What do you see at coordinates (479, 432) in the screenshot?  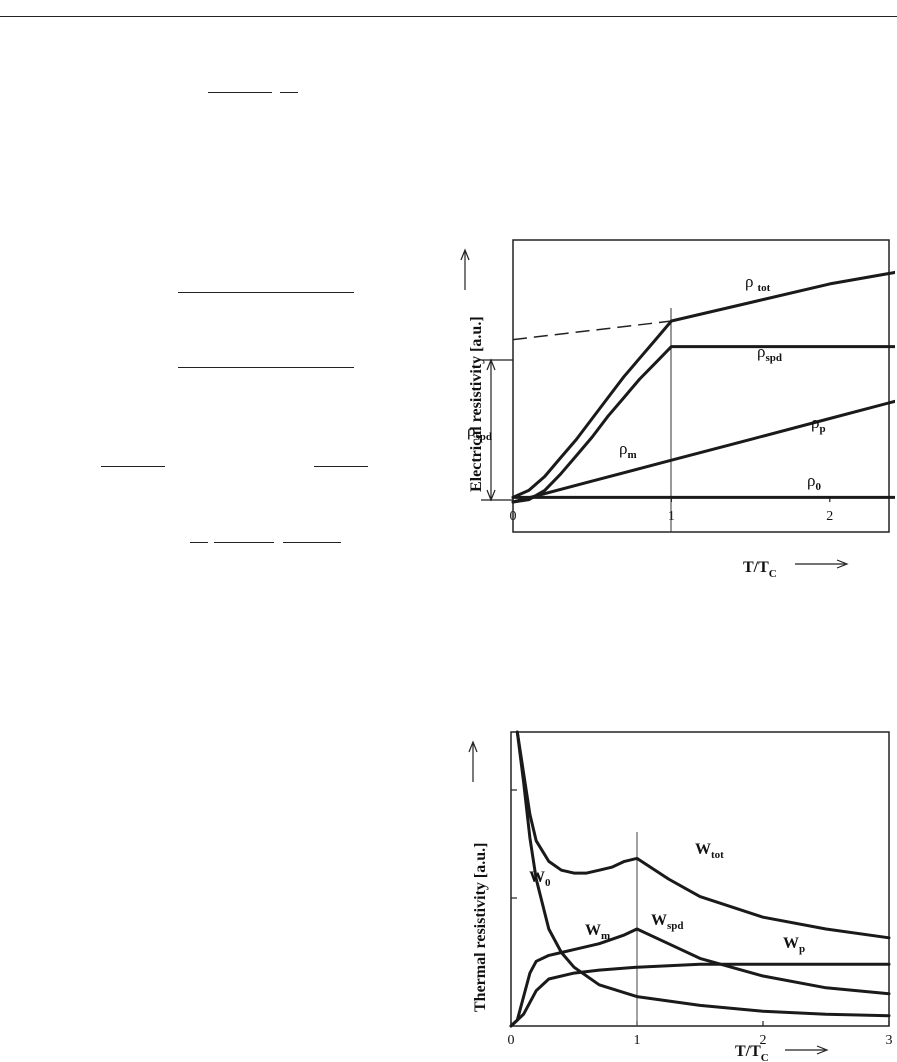 I see `rho-spd-span-label: ρspd` at bounding box center [479, 432].